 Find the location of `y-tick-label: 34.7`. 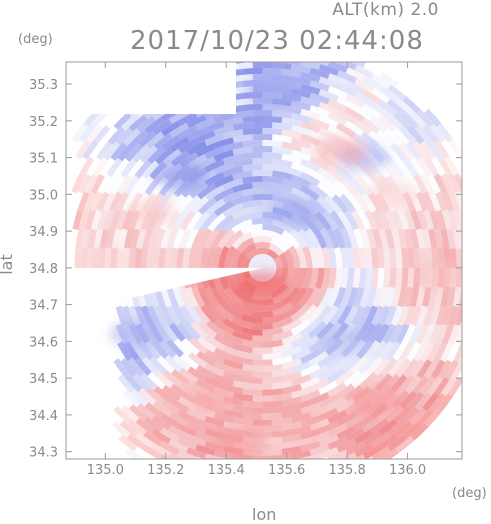

y-tick-label: 34.7 is located at coordinates (43, 306).